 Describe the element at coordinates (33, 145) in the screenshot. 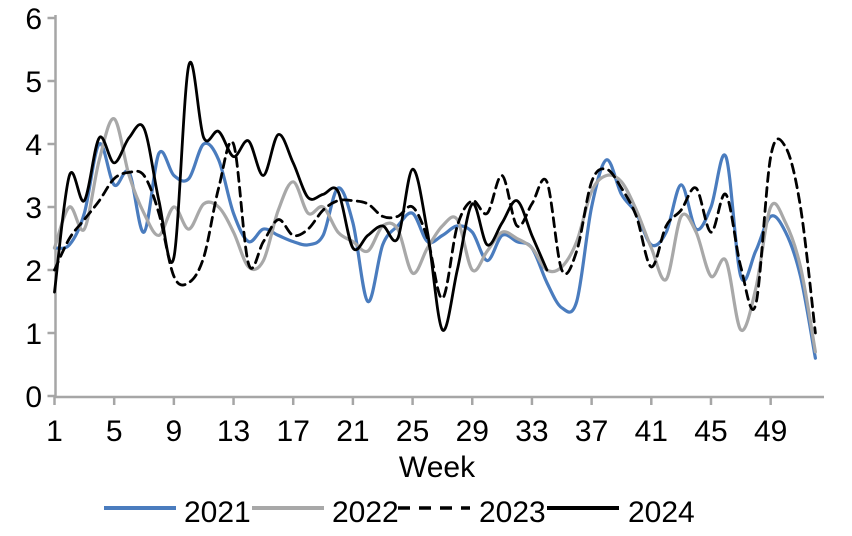

I see `y-tick-label: 4` at that location.